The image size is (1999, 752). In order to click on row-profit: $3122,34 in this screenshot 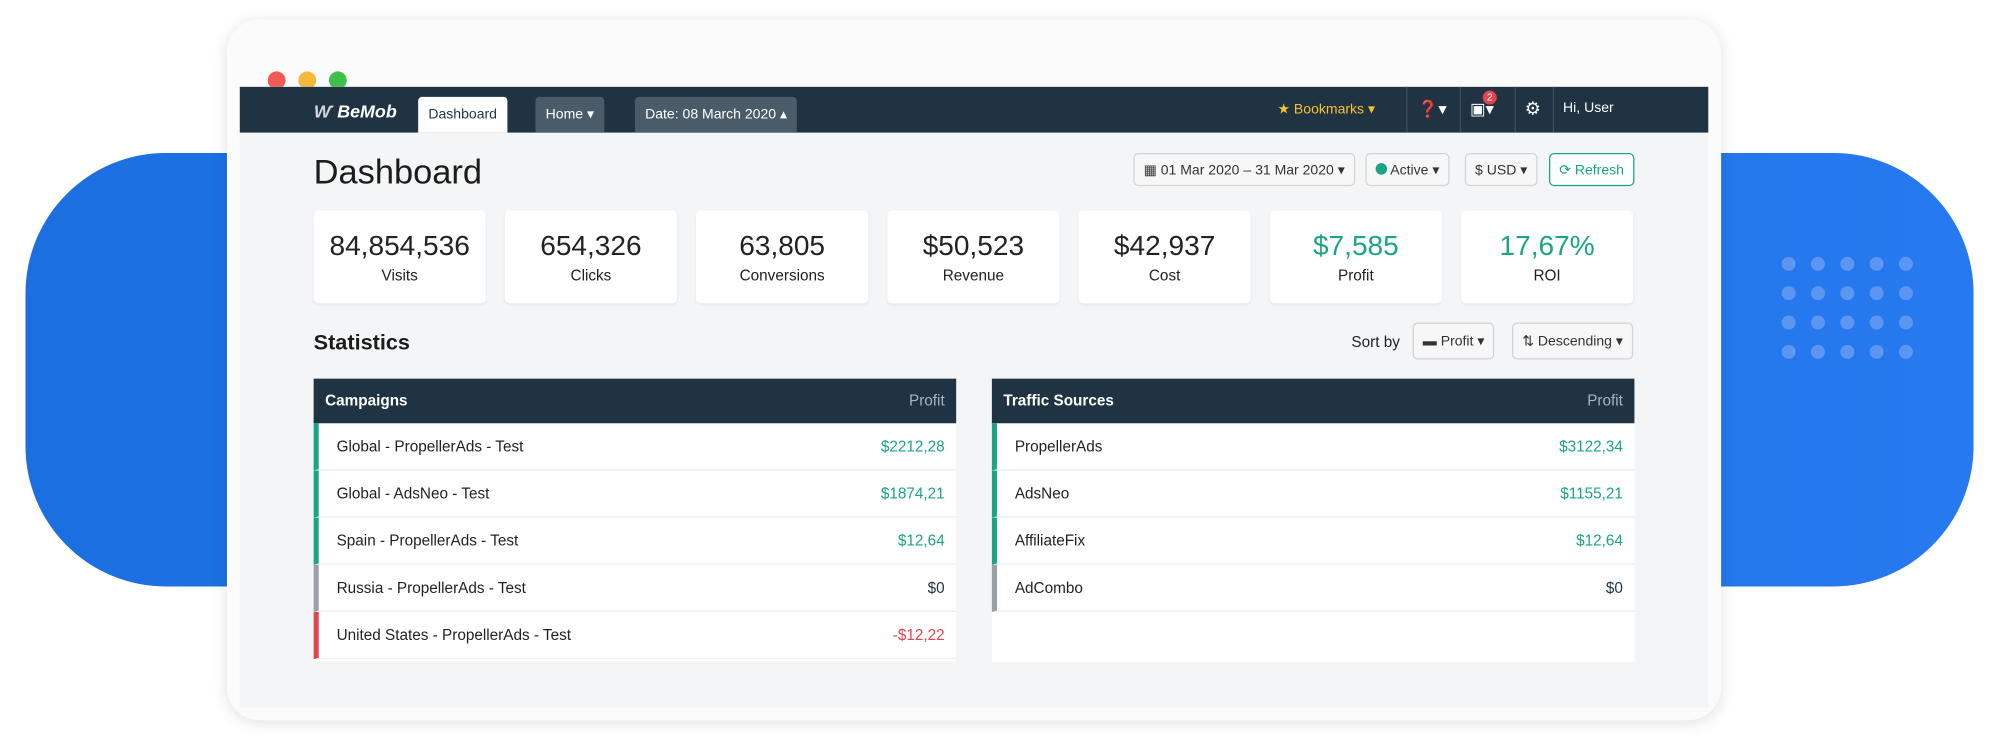, I will do `click(1591, 446)`.